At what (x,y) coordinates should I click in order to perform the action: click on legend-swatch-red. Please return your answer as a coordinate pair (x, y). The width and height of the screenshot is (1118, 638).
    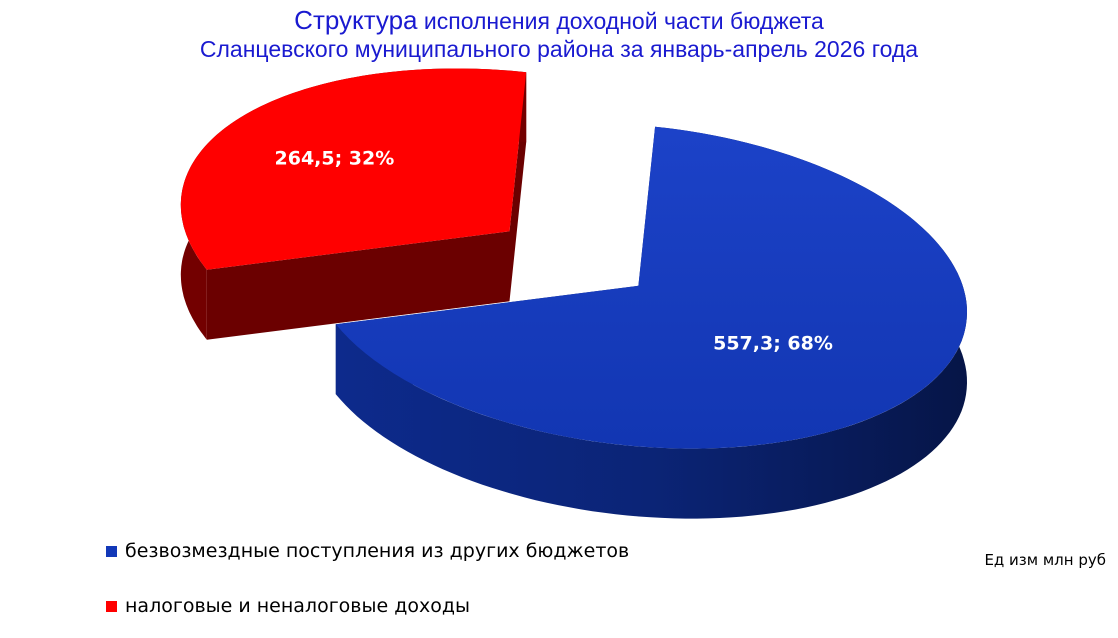
    Looking at the image, I should click on (111, 606).